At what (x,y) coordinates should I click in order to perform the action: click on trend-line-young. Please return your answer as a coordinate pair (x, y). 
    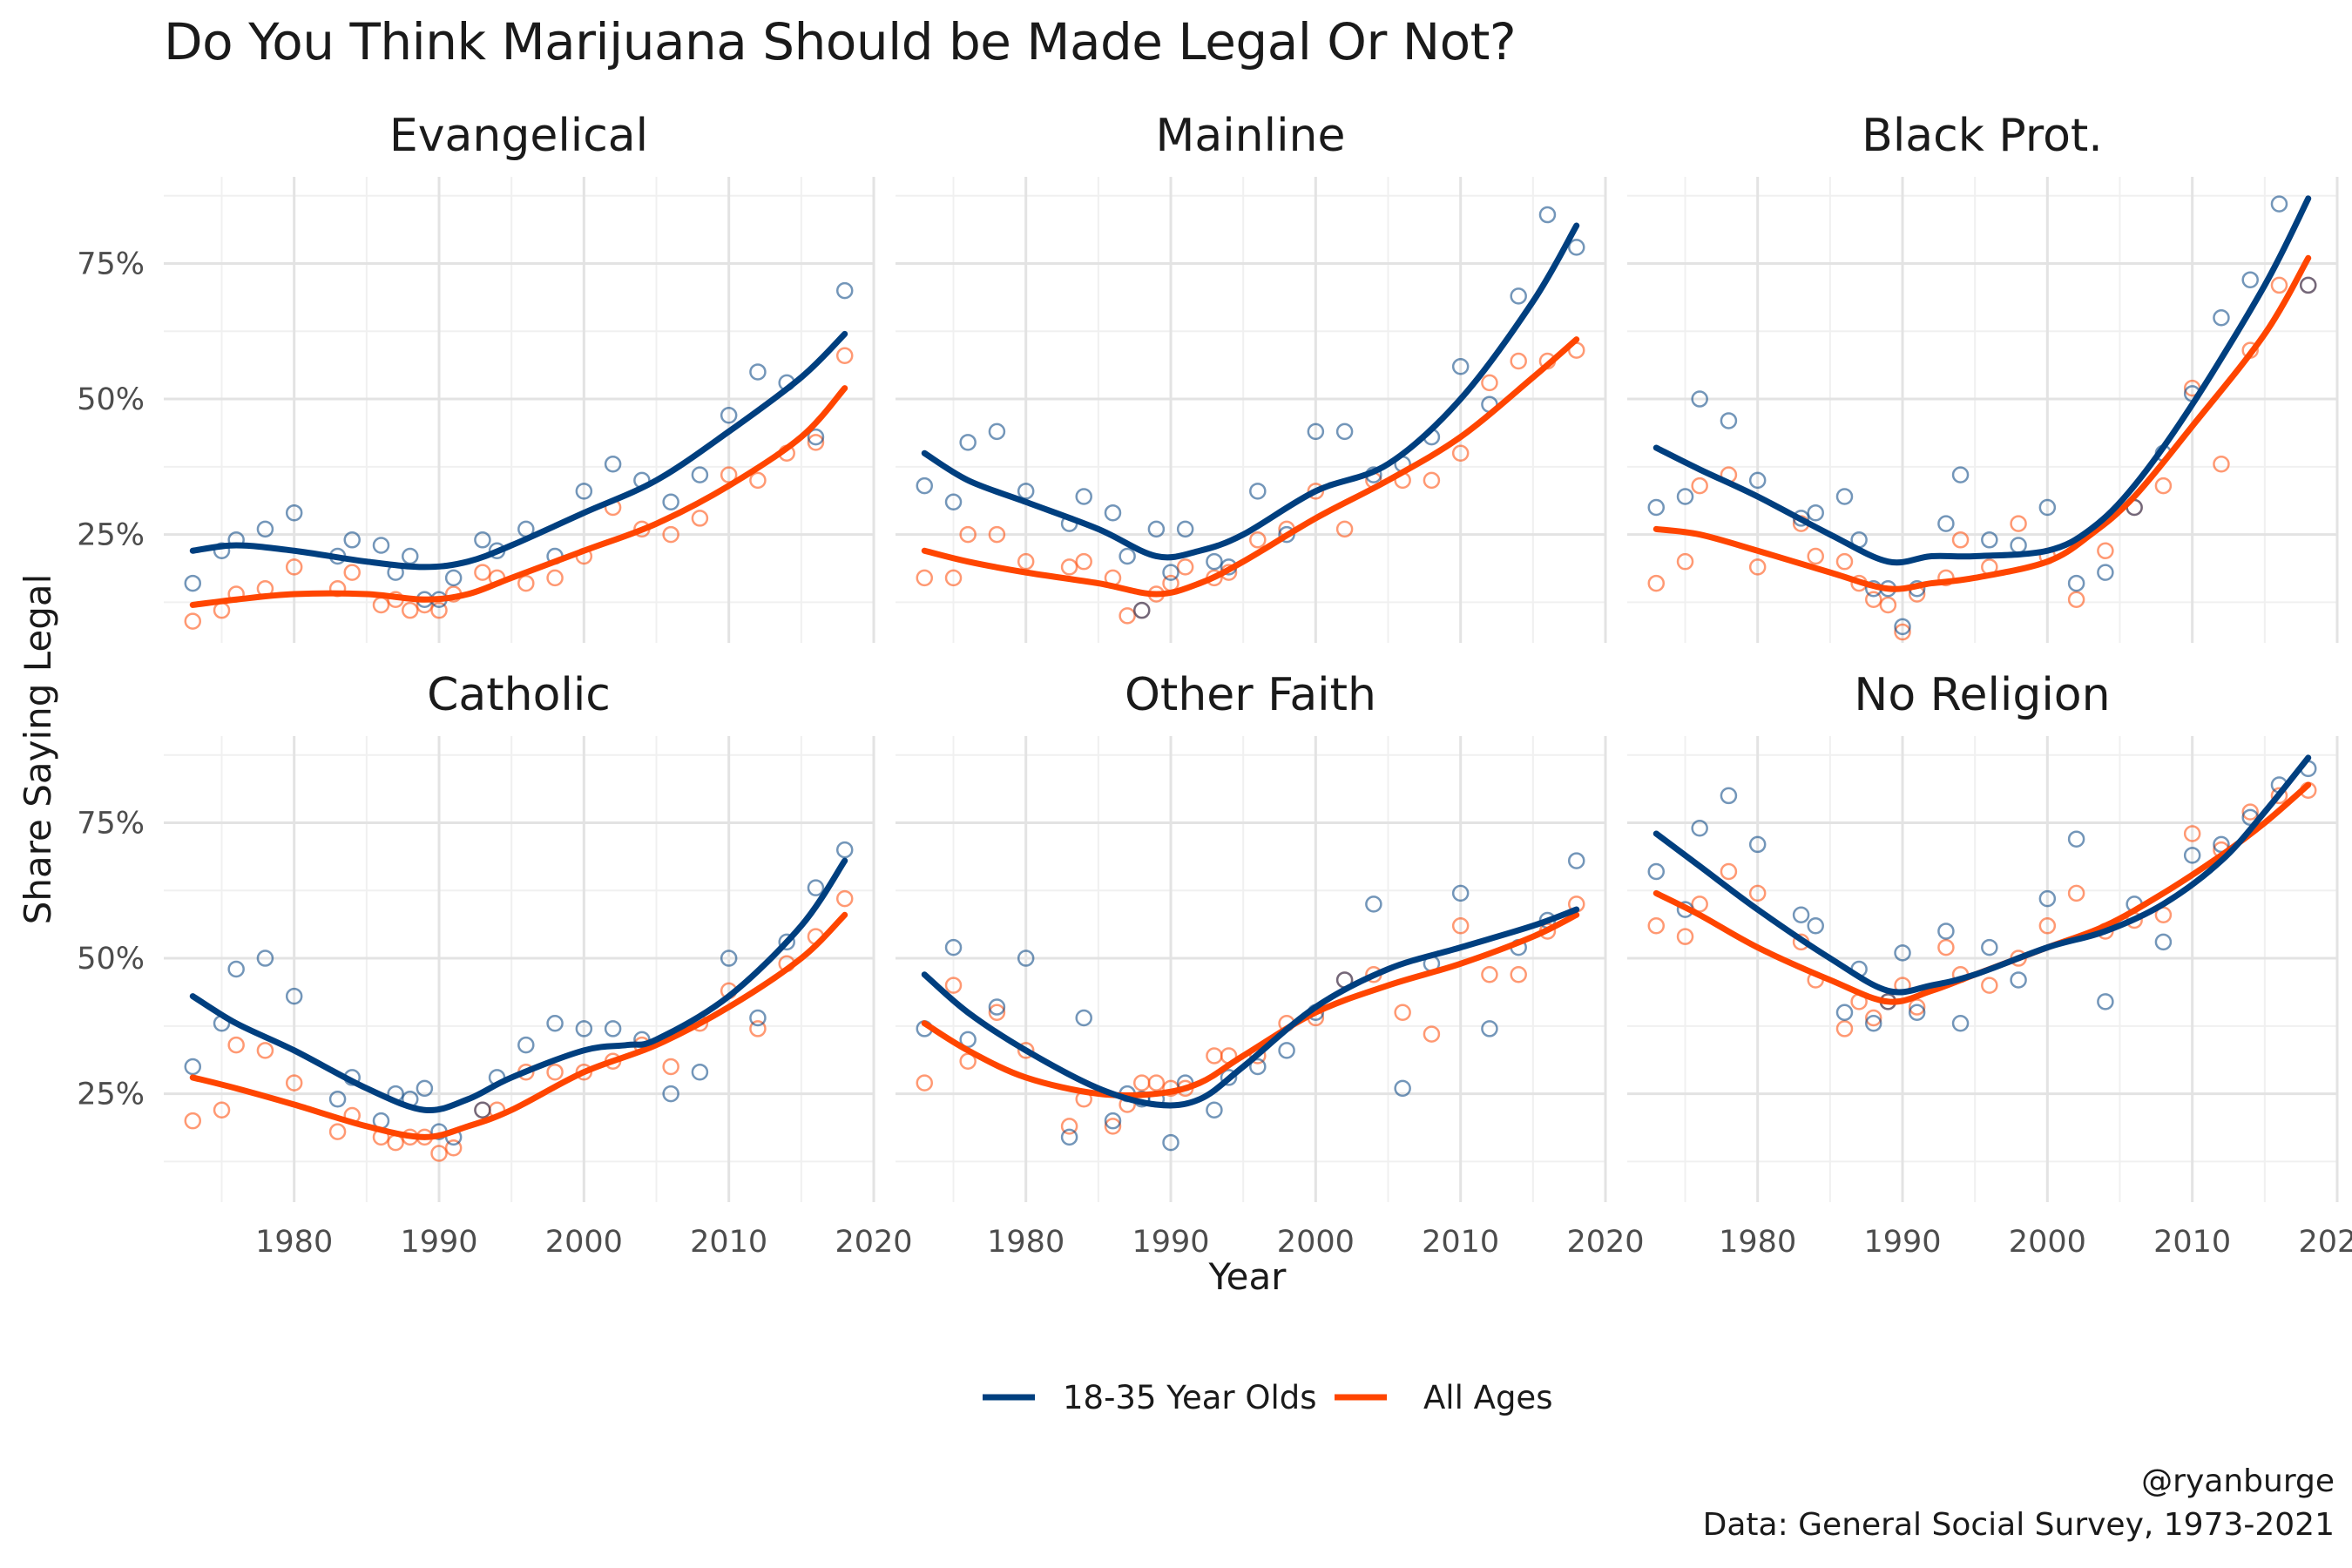
    Looking at the image, I should click on (1982, 875).